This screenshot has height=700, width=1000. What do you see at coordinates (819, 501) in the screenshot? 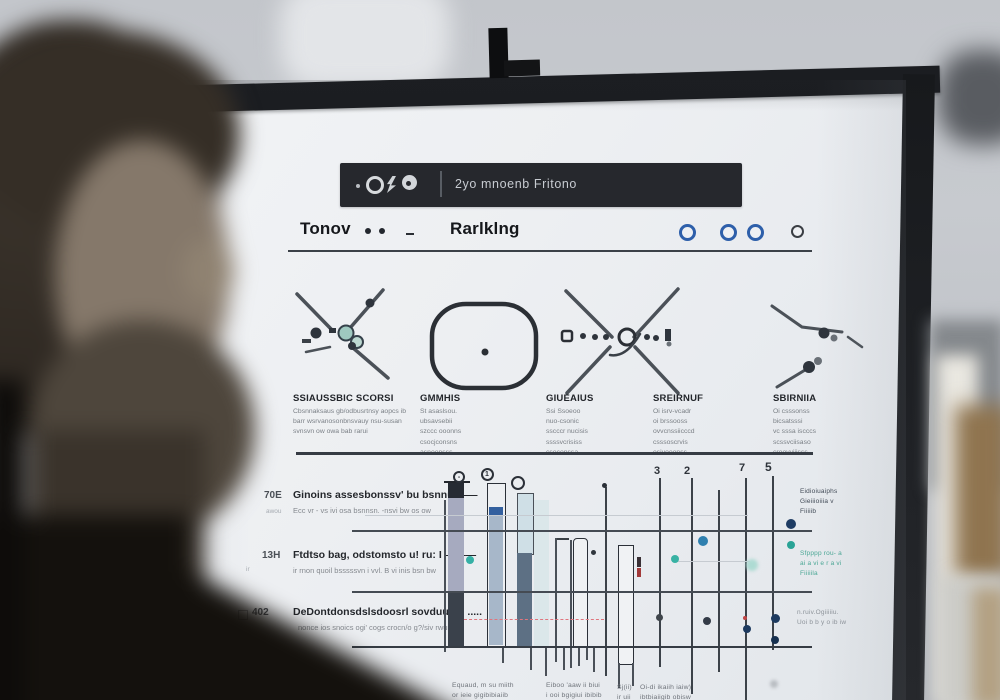
I see `legend-primary: Eidioiuaiphs Gieiiioiiia v Fiiiiib` at bounding box center [819, 501].